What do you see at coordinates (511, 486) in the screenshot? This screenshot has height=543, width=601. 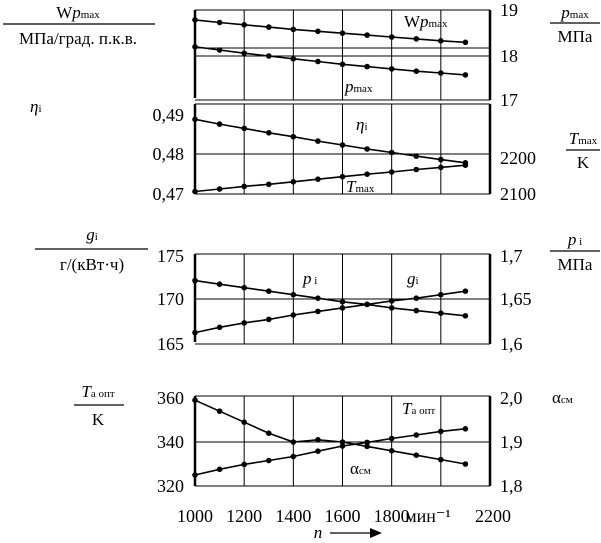 I see `panel-3-right-tick-2: 1,8` at bounding box center [511, 486].